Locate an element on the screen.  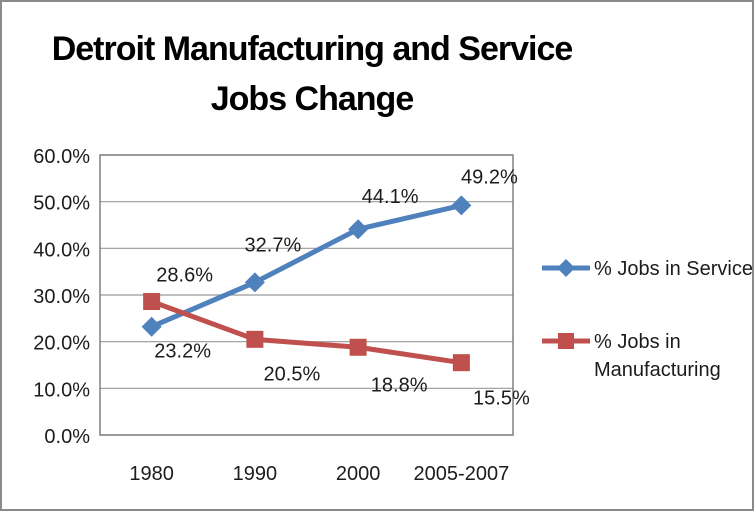
data-label: 20.5% is located at coordinates (292, 374).